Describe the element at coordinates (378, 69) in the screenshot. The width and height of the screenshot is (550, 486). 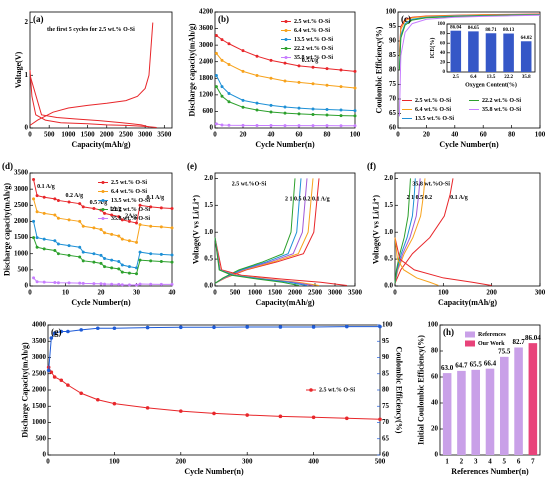
I see `y-axis-label: Coulombic Efficiency(%)` at that location.